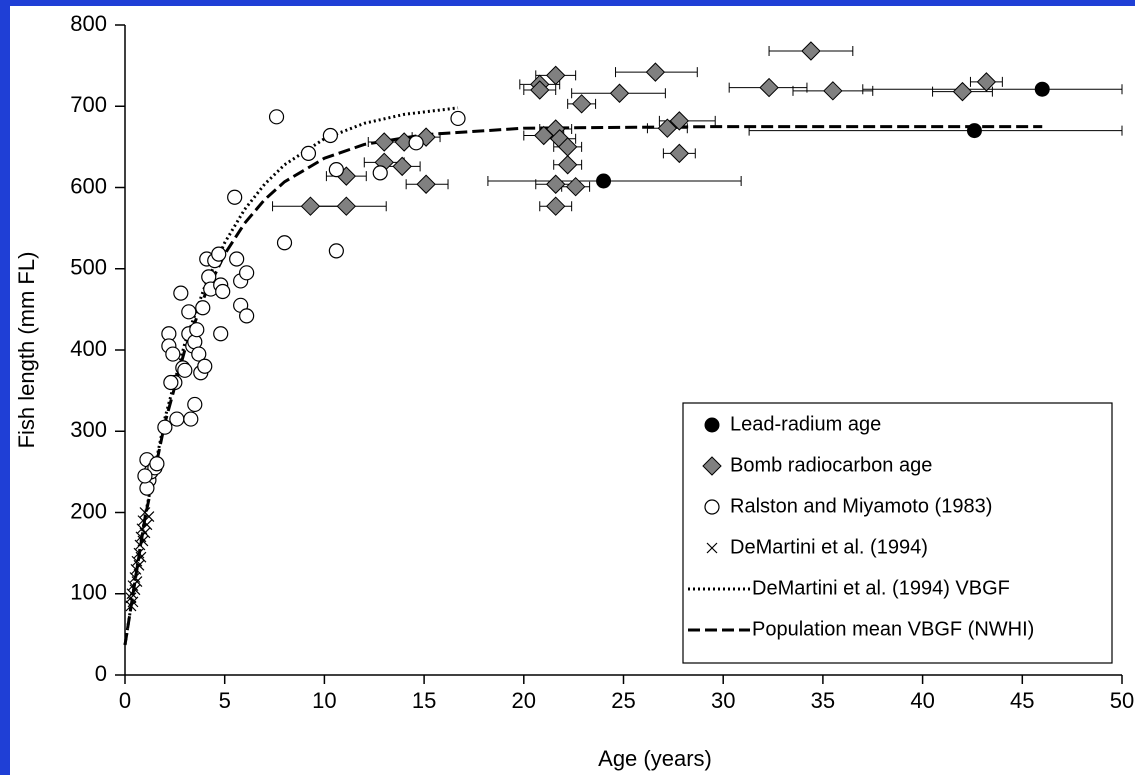 This screenshot has width=1135, height=775. Describe the element at coordinates (88, 104) in the screenshot. I see `y-tick-label: 700` at that location.